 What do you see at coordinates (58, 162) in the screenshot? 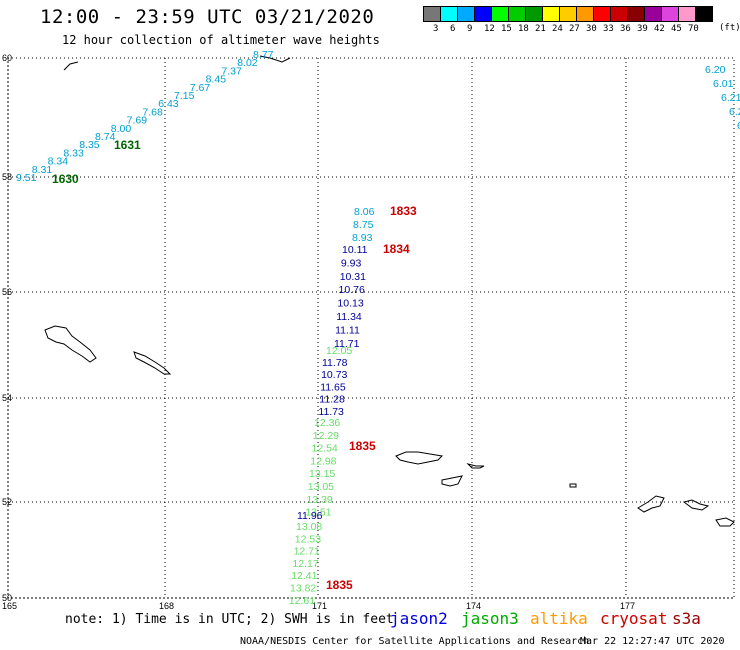
I see `wave-height-value: 8.34` at bounding box center [58, 162].